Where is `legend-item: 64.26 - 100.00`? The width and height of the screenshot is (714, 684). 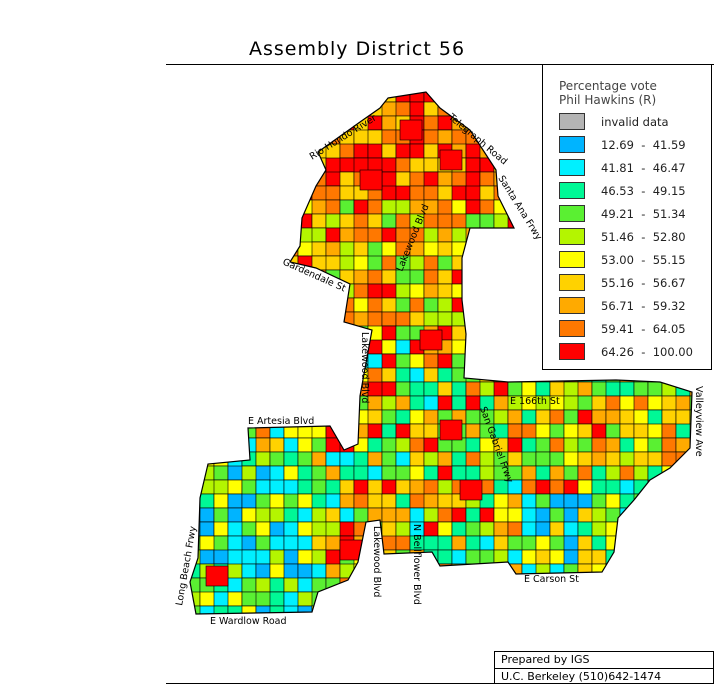 legend-item: 64.26 - 100.00 is located at coordinates (634, 352).